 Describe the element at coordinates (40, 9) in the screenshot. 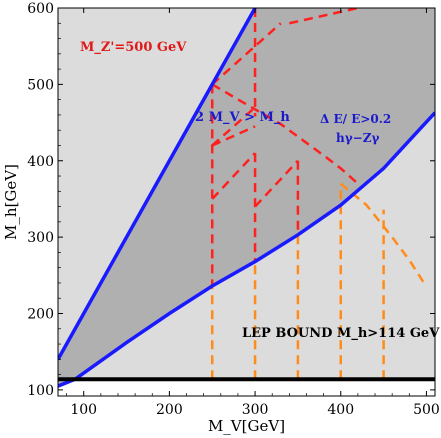

I see `y-tick-label-600: 600` at that location.